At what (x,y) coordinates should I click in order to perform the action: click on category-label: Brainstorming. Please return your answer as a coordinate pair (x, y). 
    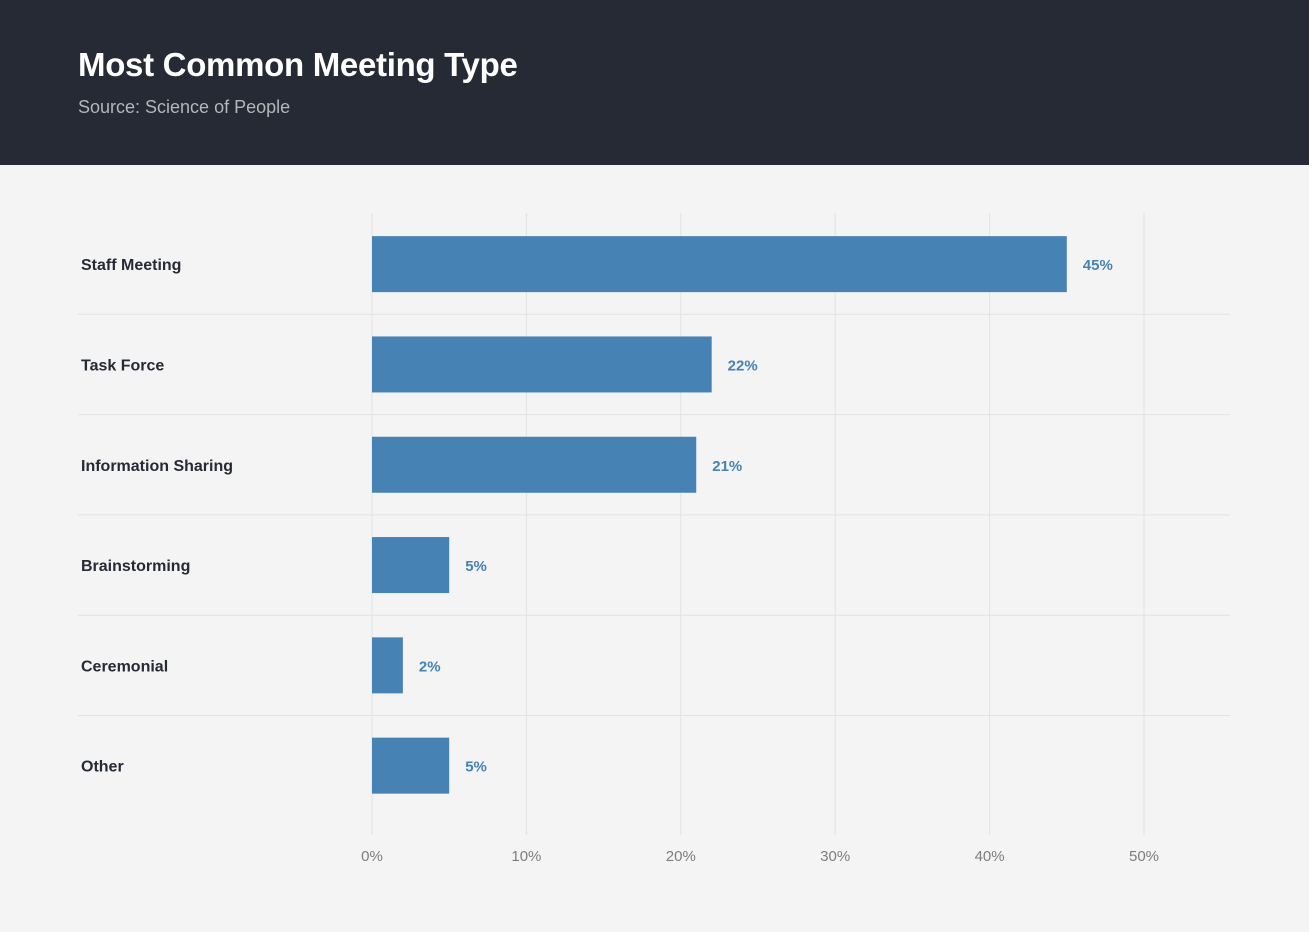
    Looking at the image, I should click on (135, 566).